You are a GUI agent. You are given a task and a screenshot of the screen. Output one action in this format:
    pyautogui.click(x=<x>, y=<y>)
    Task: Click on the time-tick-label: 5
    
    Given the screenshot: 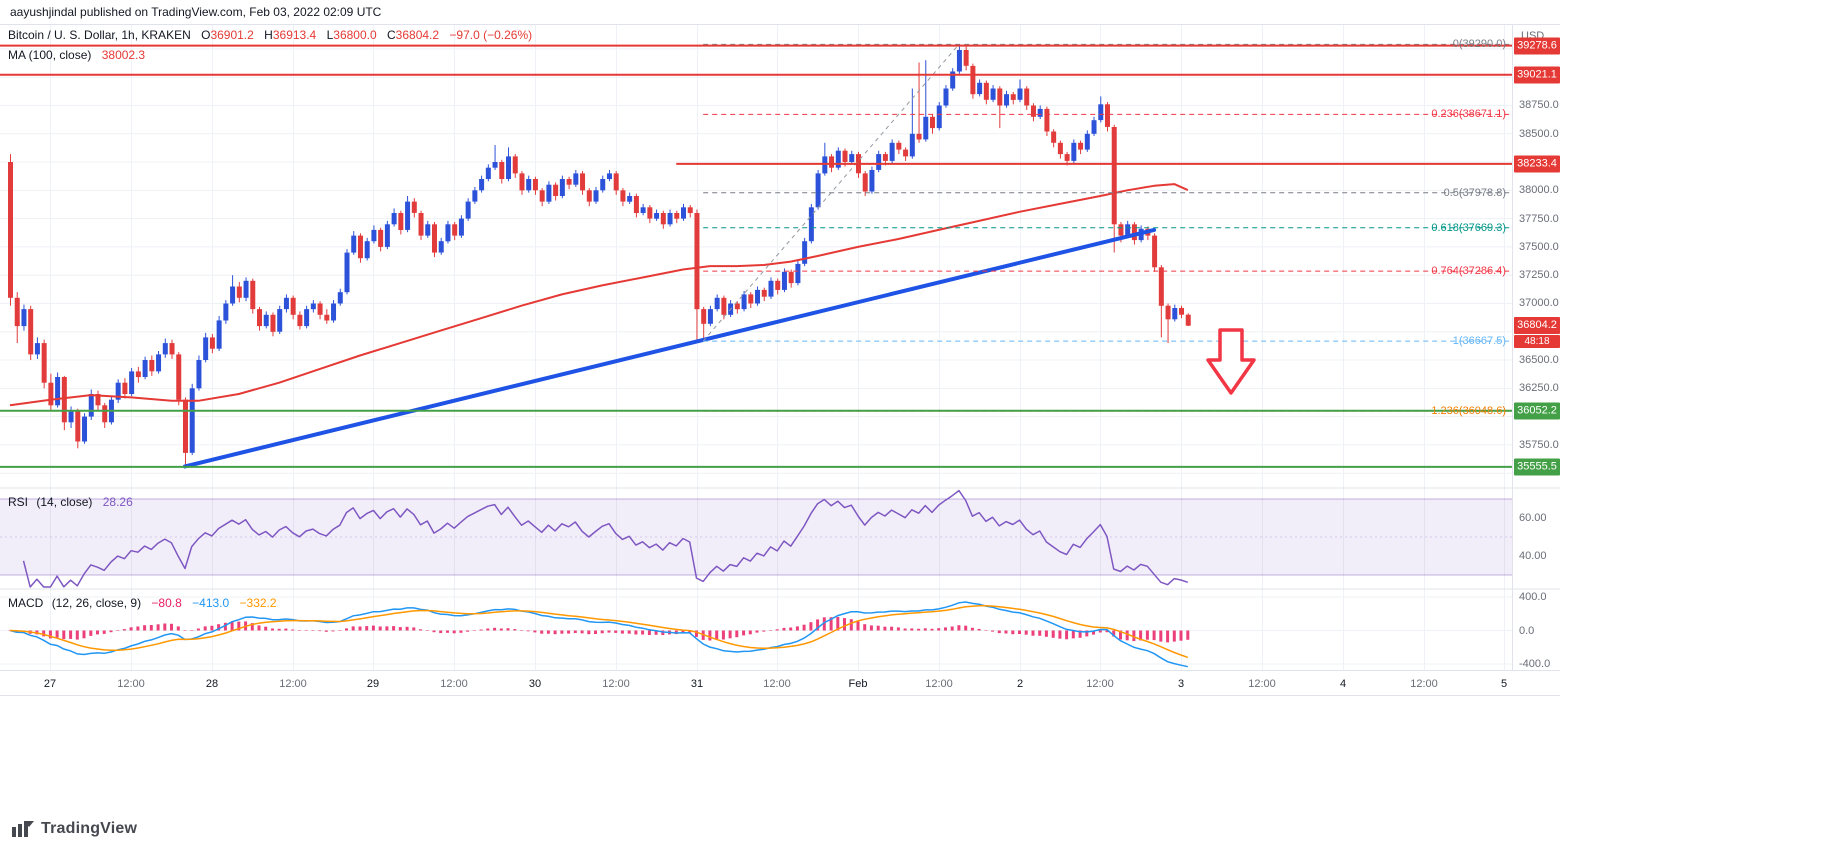 What is the action you would take?
    pyautogui.click(x=1504, y=684)
    